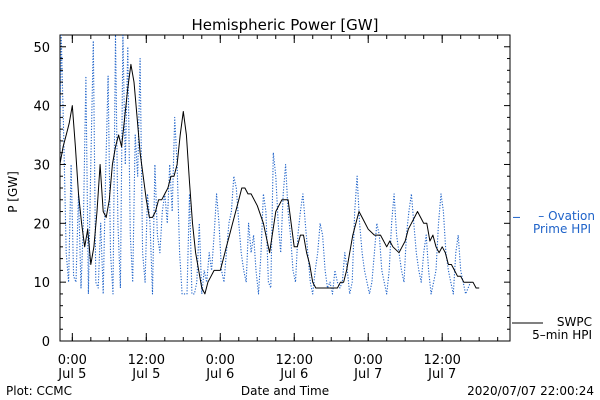  Describe the element at coordinates (574, 322) in the screenshot. I see `legend-swpc-line1: SWPC` at that location.